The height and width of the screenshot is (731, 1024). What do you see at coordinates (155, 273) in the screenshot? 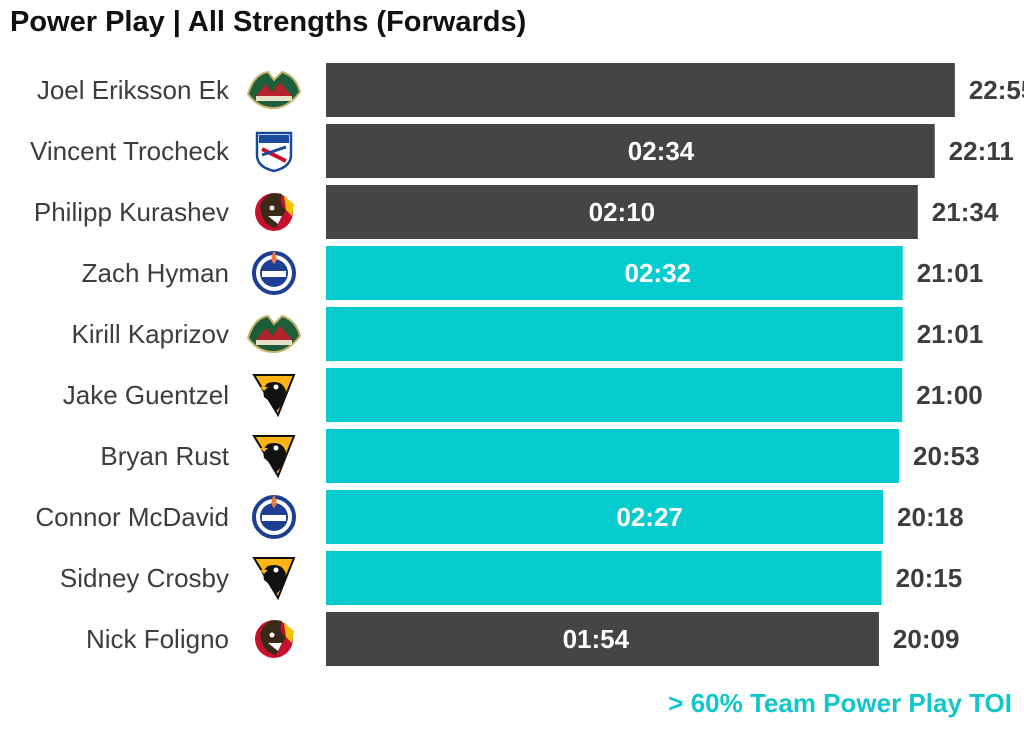
I see `player-name-label: Zach Hyman` at bounding box center [155, 273].